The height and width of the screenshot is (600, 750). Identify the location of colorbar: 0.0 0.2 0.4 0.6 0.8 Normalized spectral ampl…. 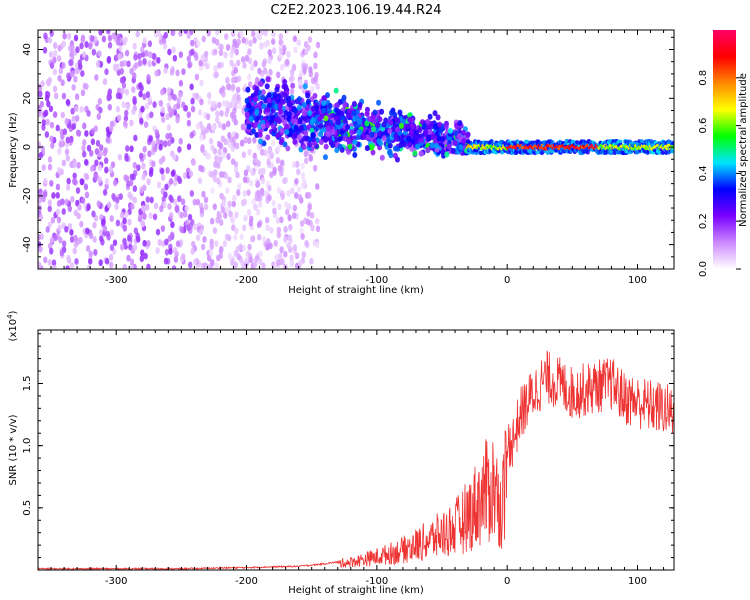
(723, 153).